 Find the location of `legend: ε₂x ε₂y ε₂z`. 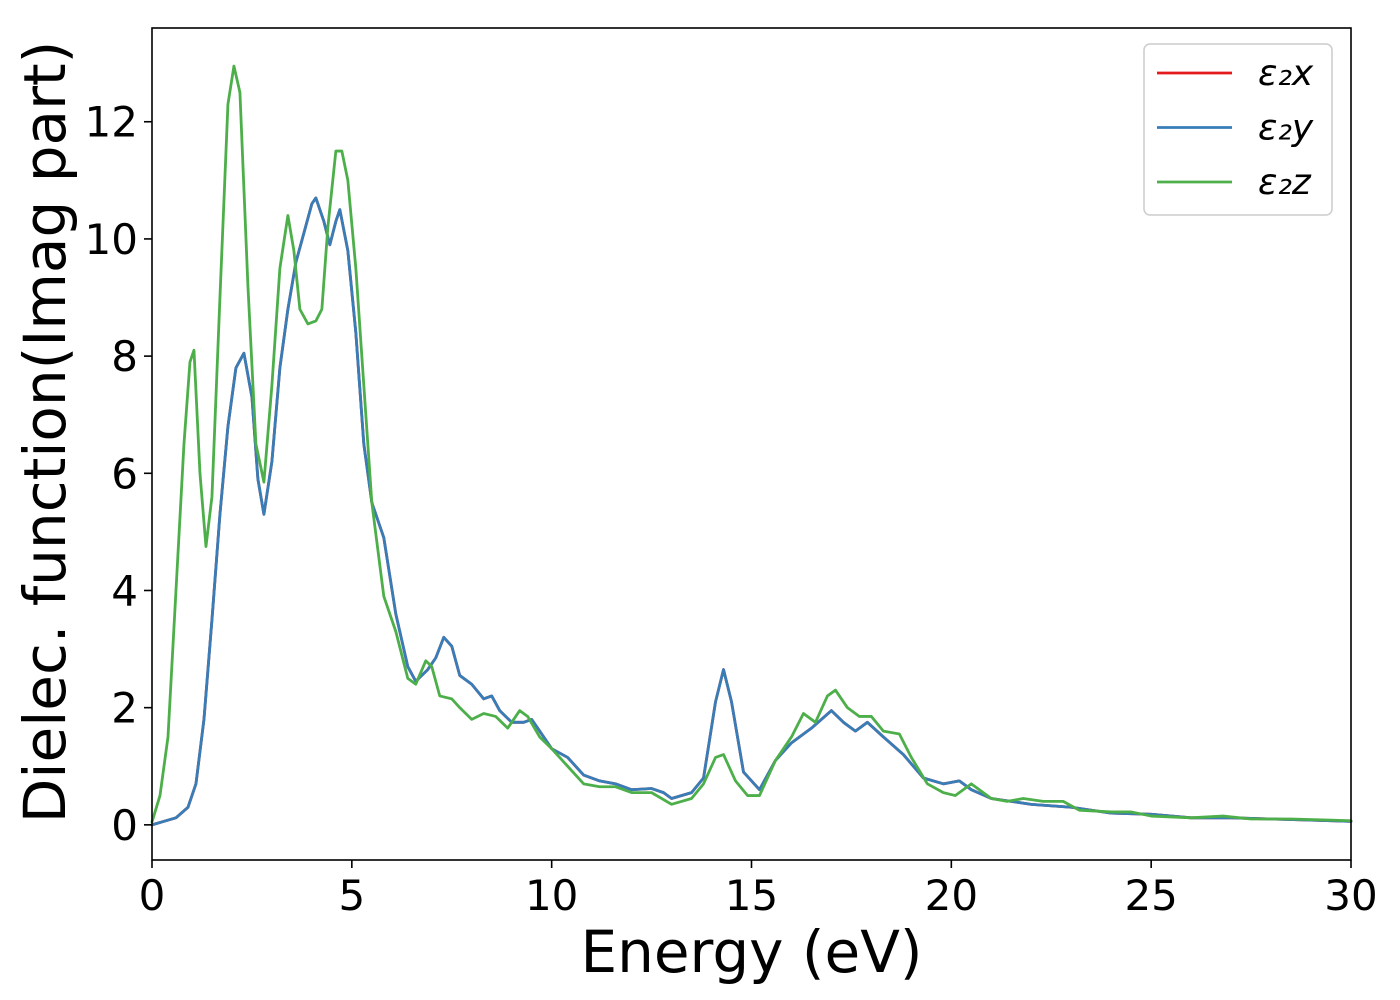

legend: ε₂x ε₂y ε₂z is located at coordinates (1238, 129).